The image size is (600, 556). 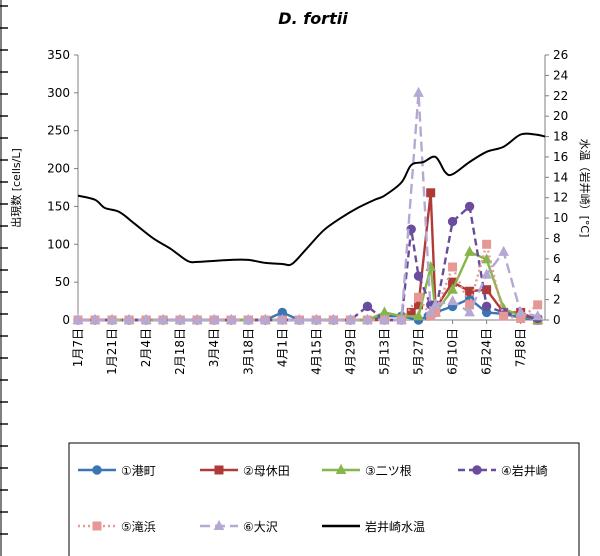 I want to click on x-tick-label: 3月18日, so click(x=248, y=351).